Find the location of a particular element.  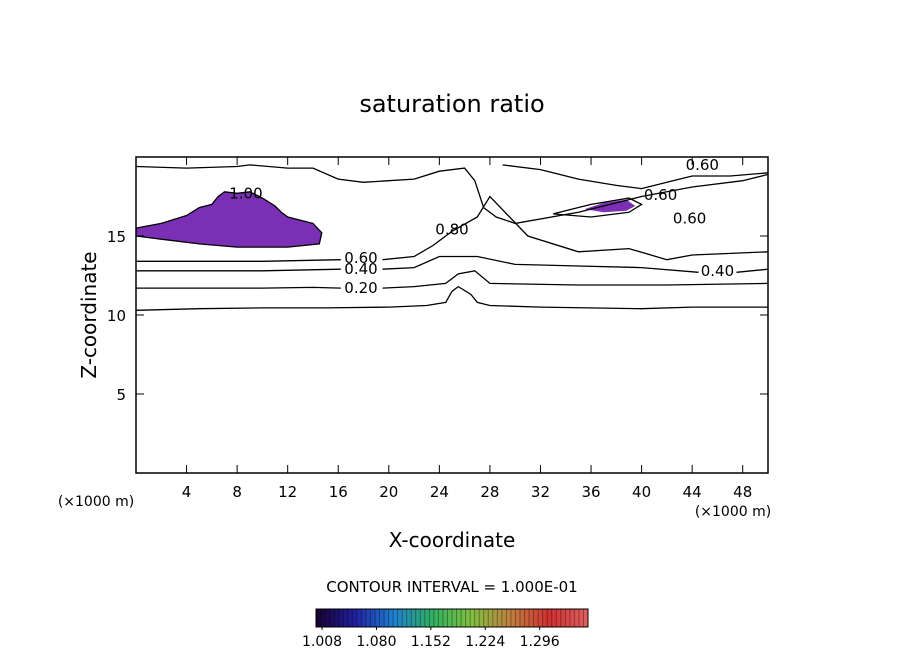

x-tick-label: 16 is located at coordinates (338, 492).